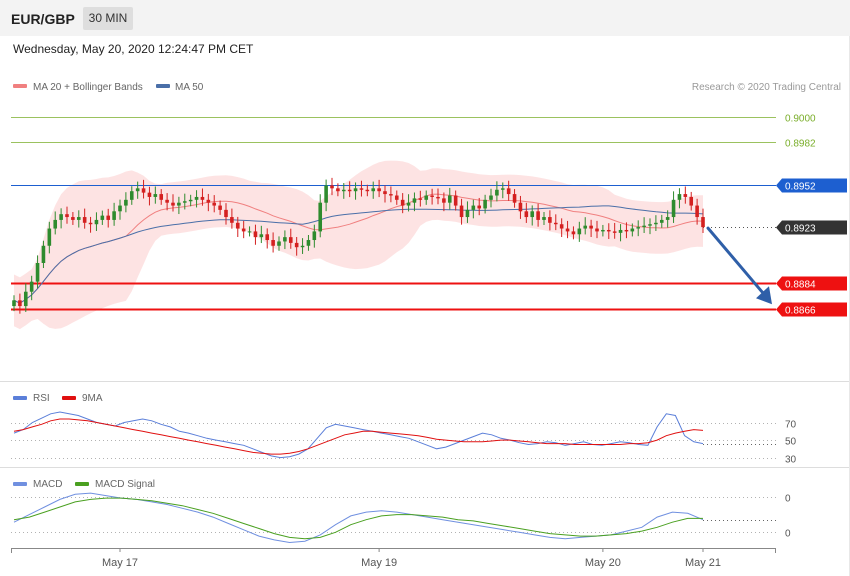  I want to click on rsi-tick-label: 30, so click(791, 460).